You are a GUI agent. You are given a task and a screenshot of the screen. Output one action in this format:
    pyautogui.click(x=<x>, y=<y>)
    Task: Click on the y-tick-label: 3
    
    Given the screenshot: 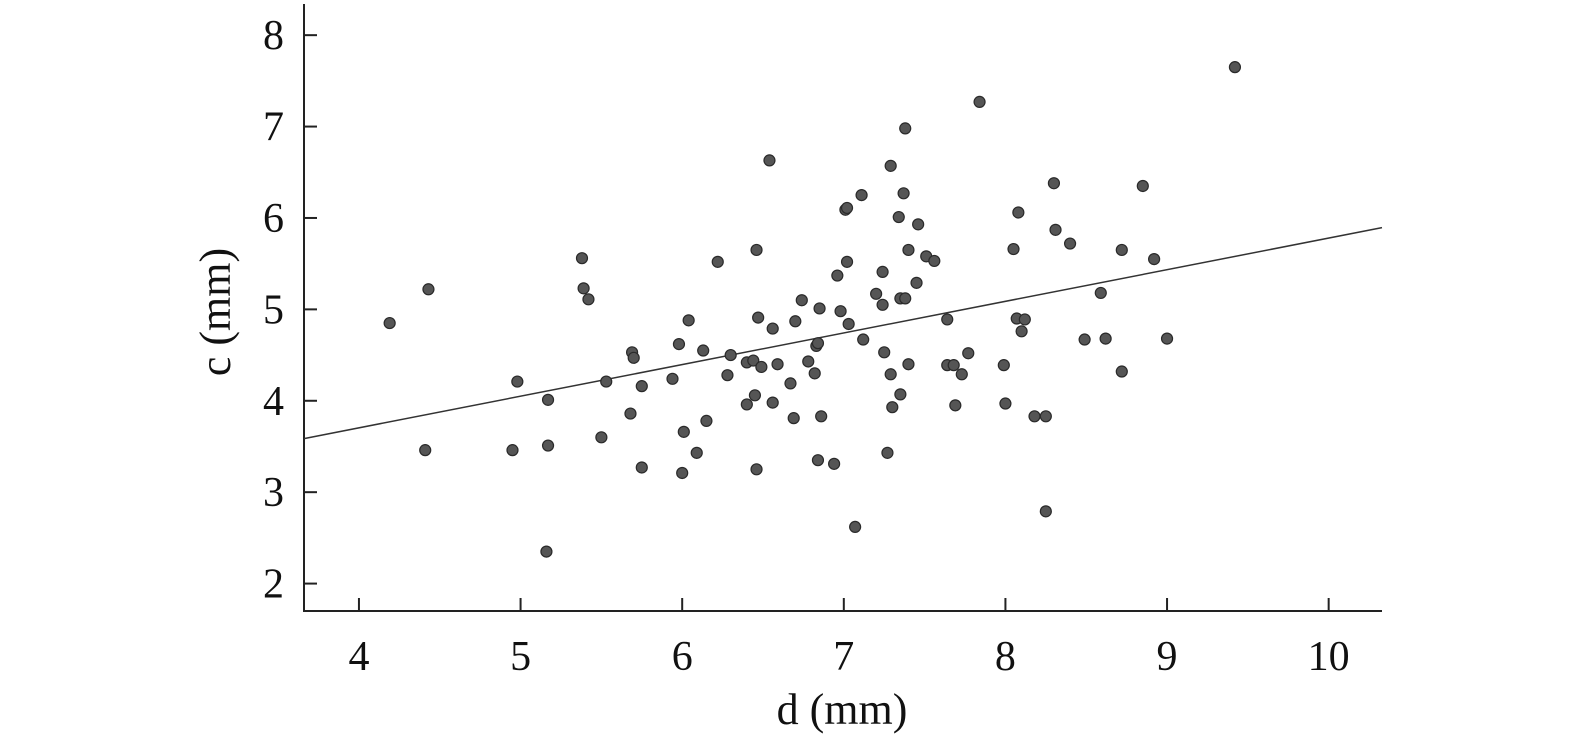 What is the action you would take?
    pyautogui.click(x=273, y=493)
    